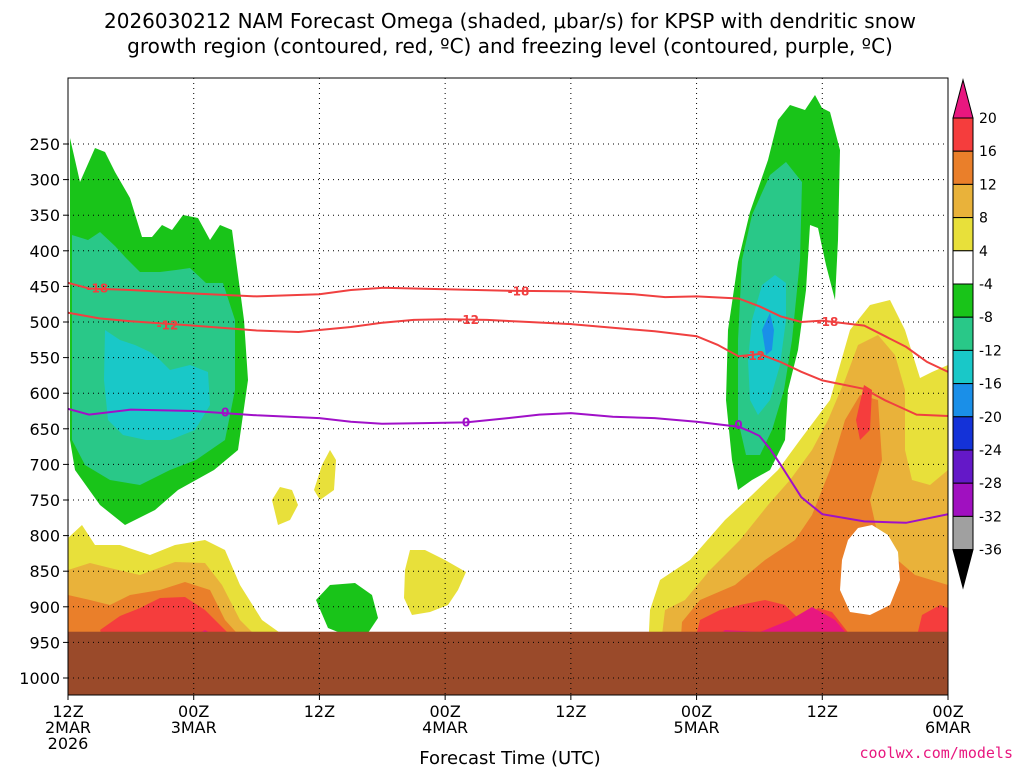 The width and height of the screenshot is (1024, 768). Describe the element at coordinates (990, 517) in the screenshot. I see `colorbar-label: -32` at that location.